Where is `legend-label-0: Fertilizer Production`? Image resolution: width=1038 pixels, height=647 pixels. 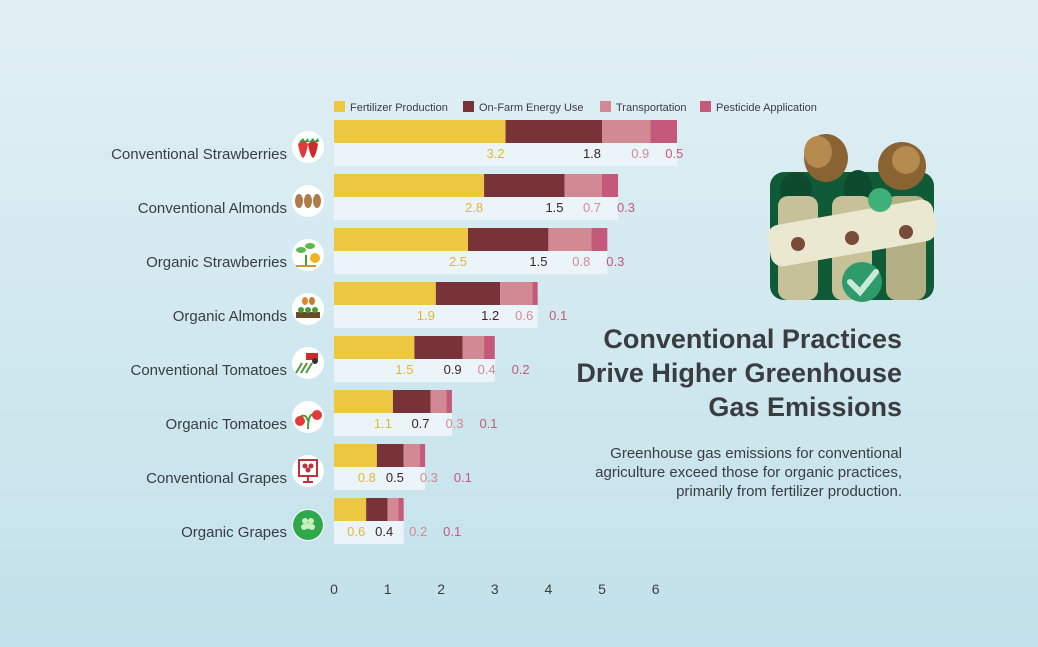 legend-label-0: Fertilizer Production is located at coordinates (399, 108).